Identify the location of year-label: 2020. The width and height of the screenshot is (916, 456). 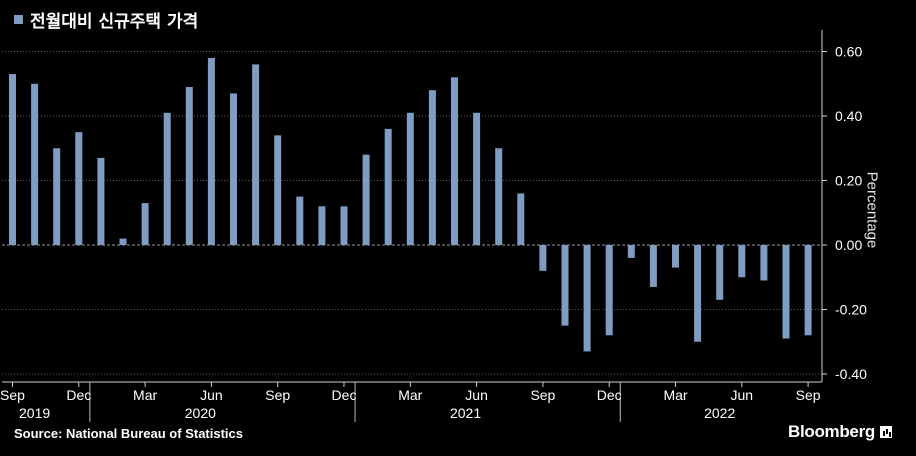
(200, 413).